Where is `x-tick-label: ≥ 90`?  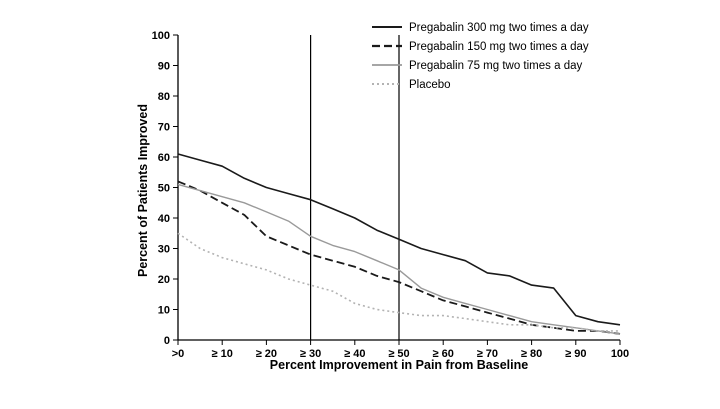
x-tick-label: ≥ 90 is located at coordinates (575, 354).